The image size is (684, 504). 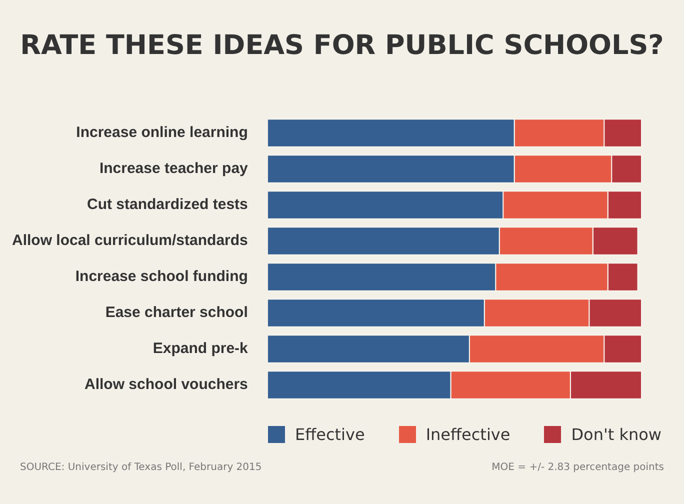 What do you see at coordinates (578, 467) in the screenshot?
I see `text: MOE = +/- 2.83 percentage points` at bounding box center [578, 467].